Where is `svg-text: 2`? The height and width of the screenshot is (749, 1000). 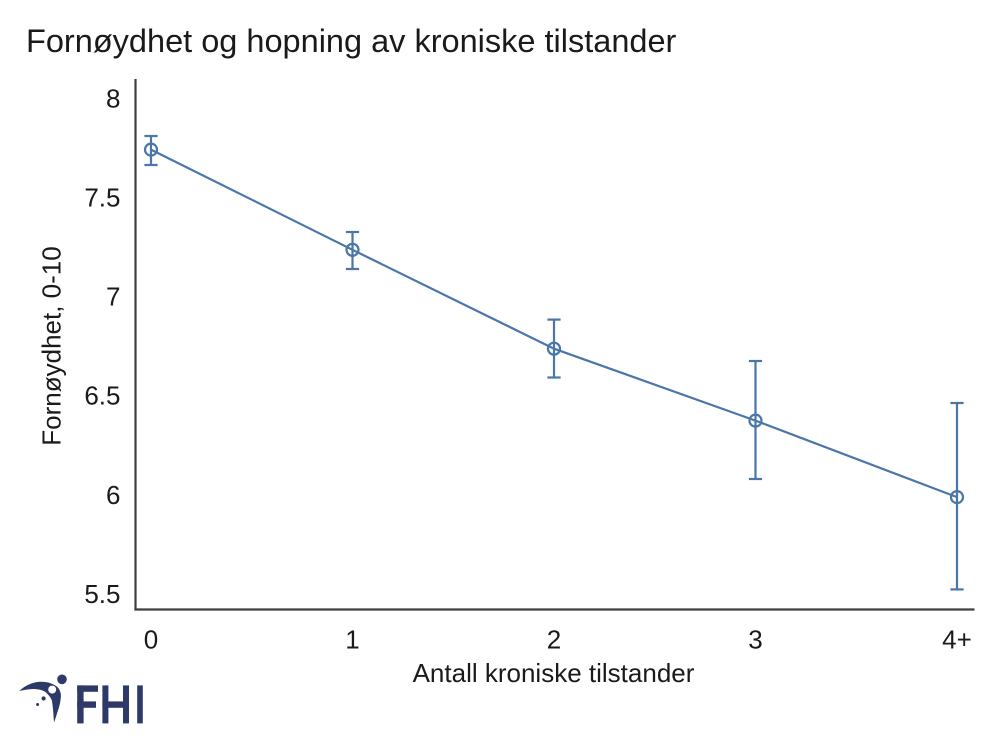
svg-text: 2 is located at coordinates (554, 640).